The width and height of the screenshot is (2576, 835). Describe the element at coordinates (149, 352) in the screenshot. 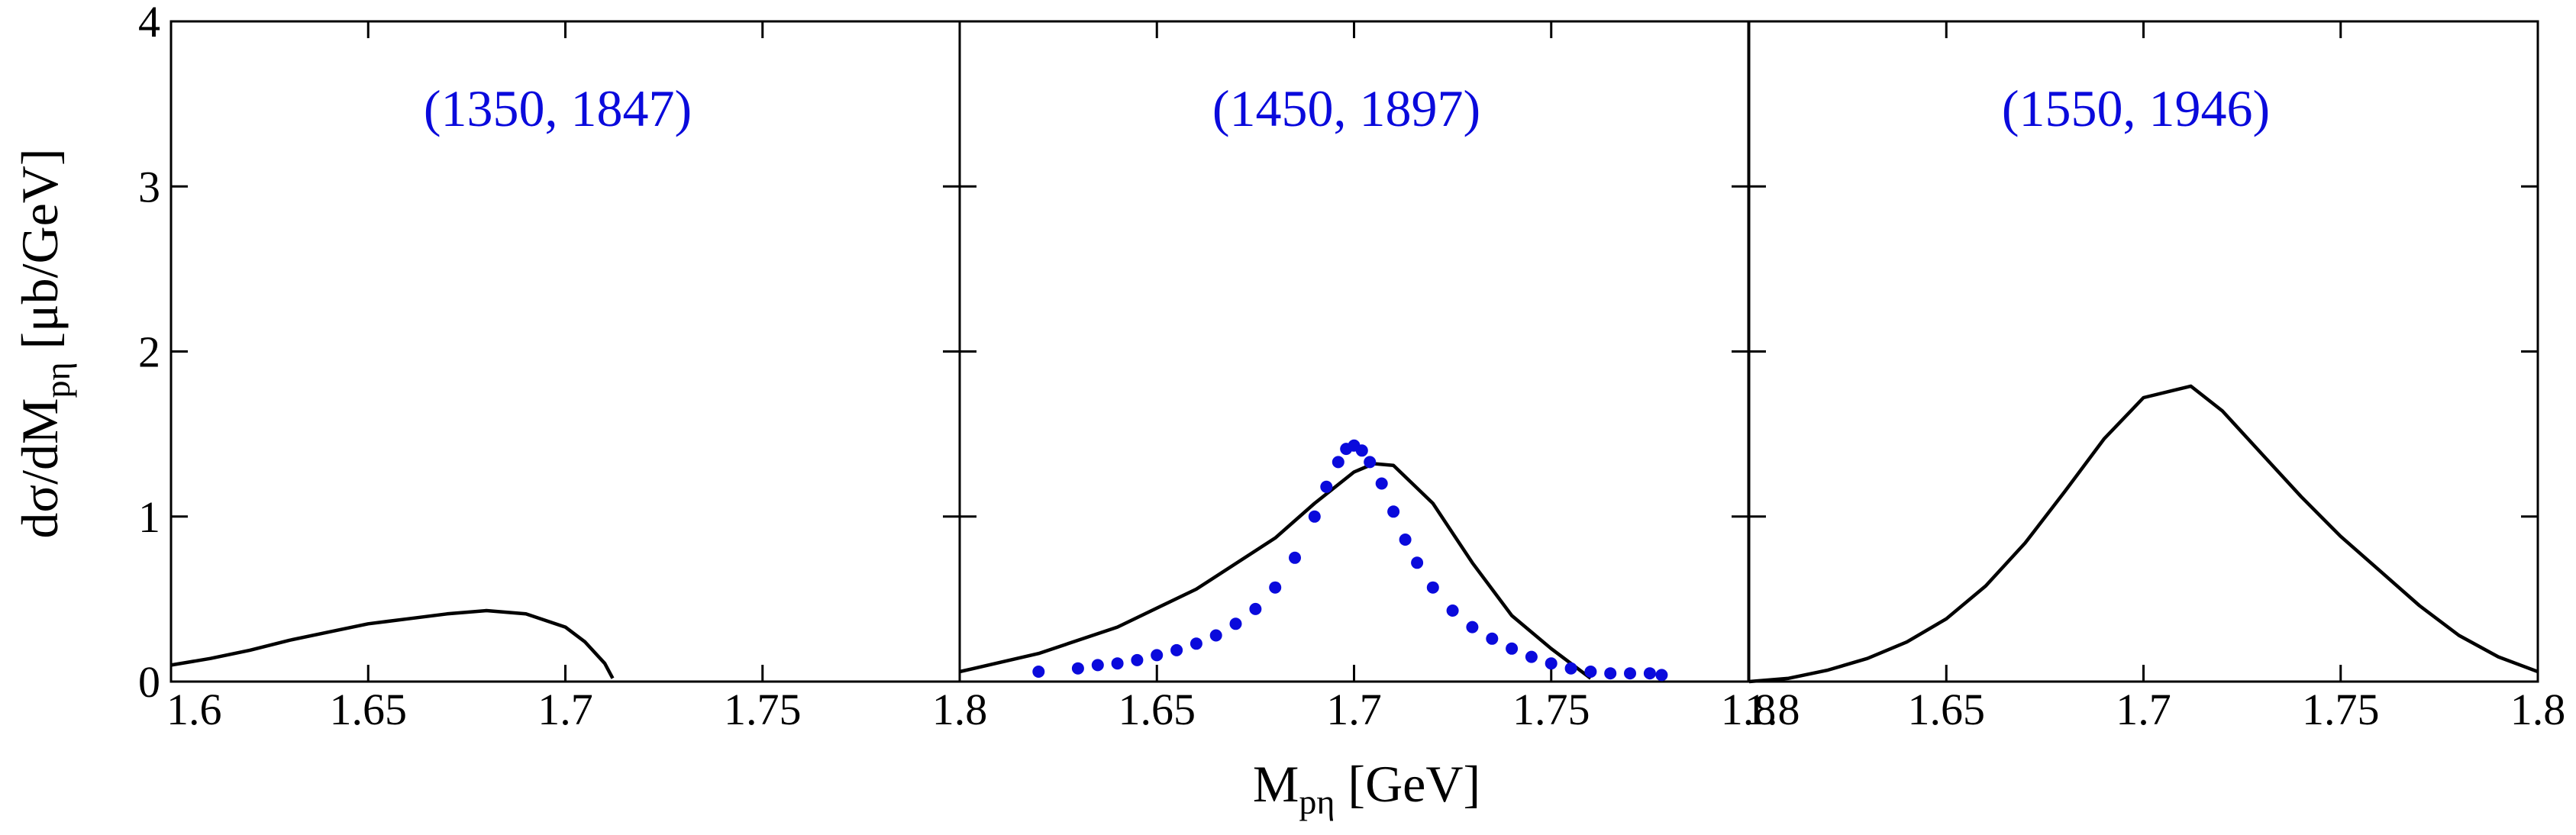

I see `y-tick-label: 2` at that location.